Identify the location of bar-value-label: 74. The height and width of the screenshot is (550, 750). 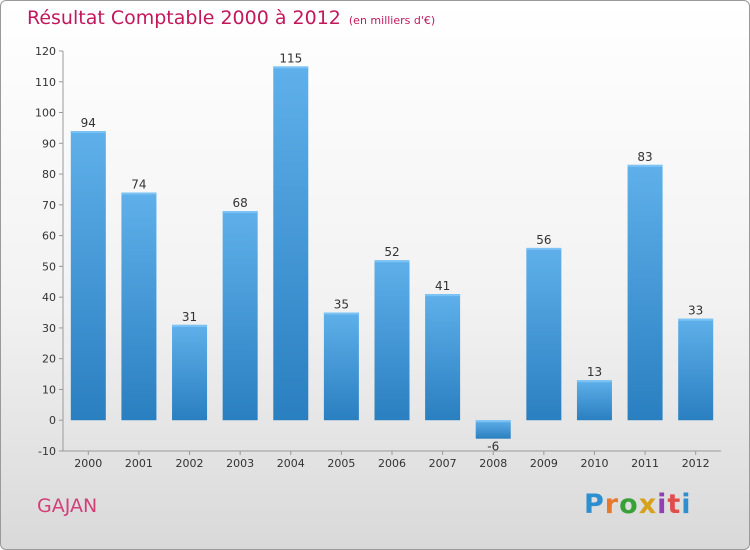
(138, 185).